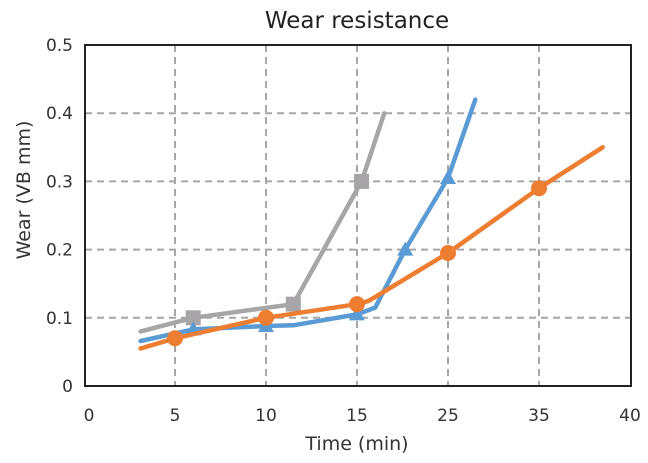 This screenshot has width=648, height=463. I want to click on chart-title: Wear resistance, so click(357, 21).